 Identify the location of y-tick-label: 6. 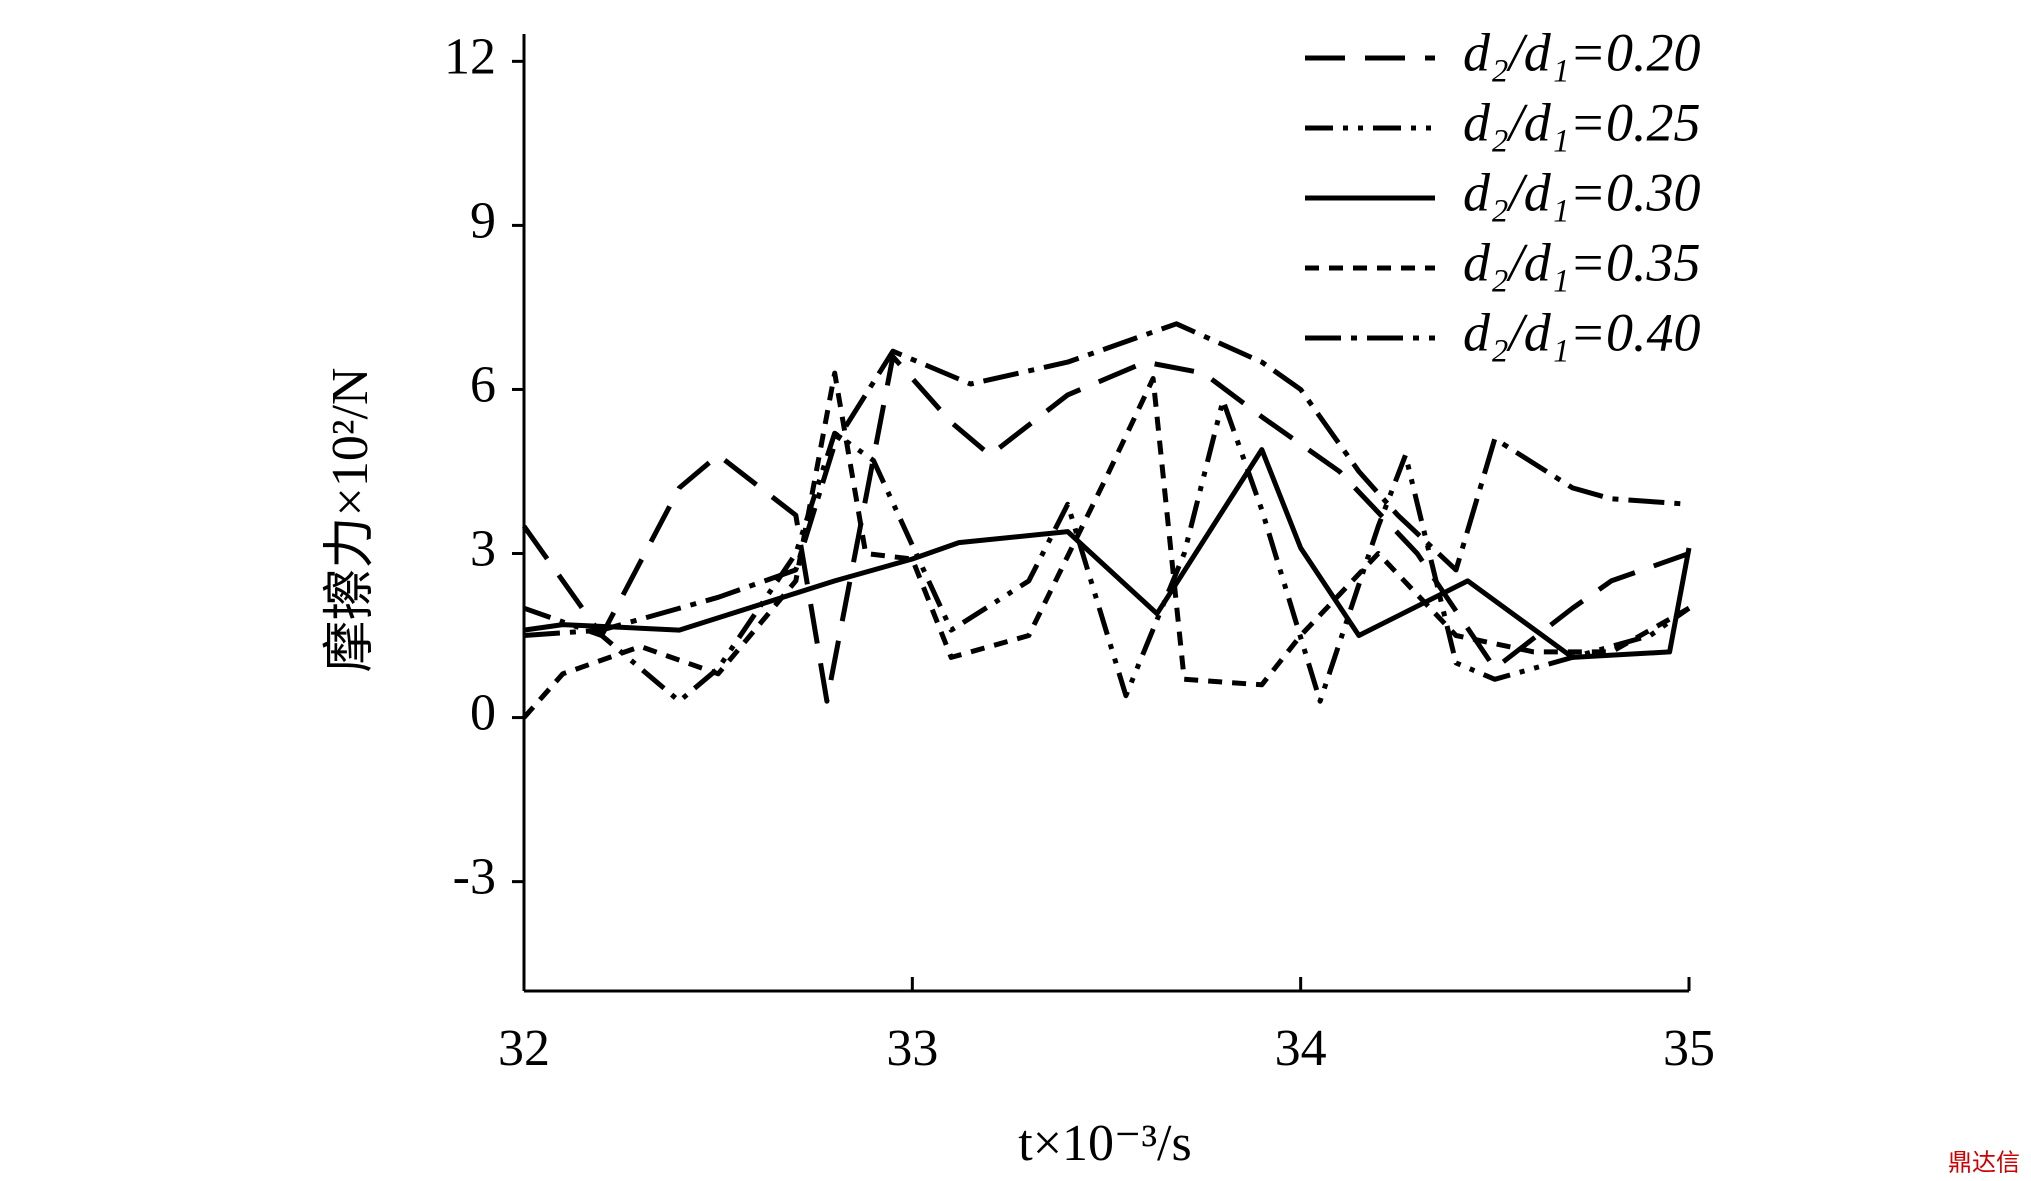
(483, 384).